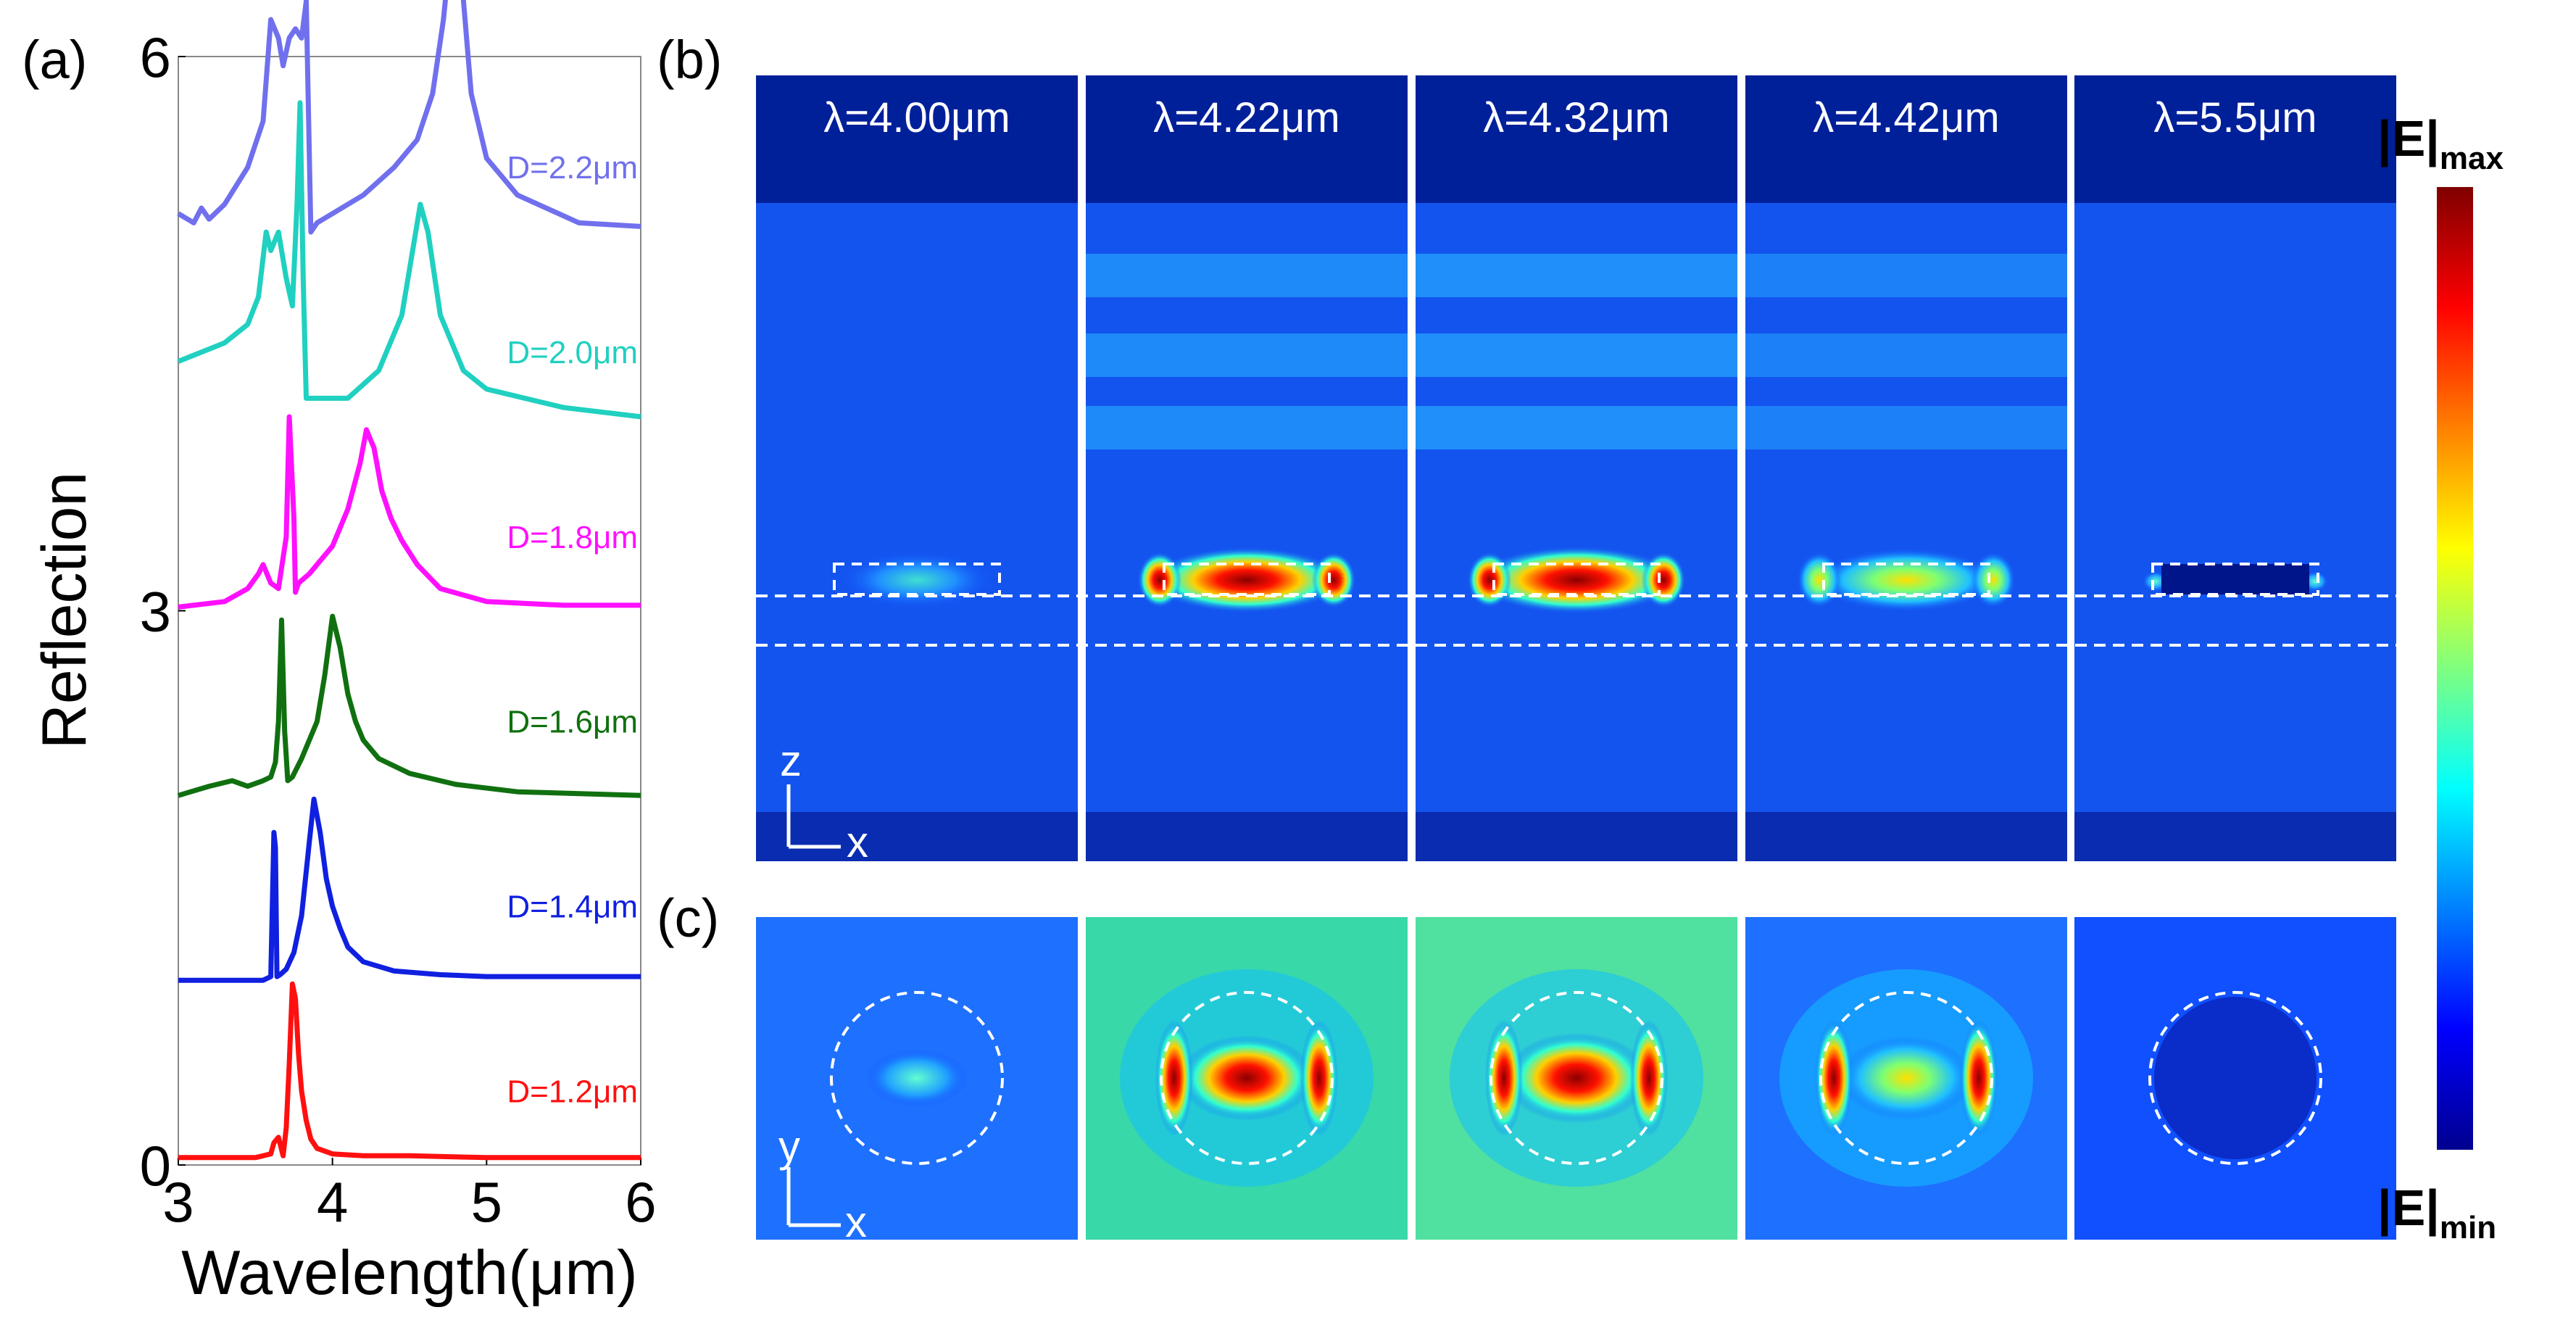  I want to click on wavelength-label: λ=4.00μm, so click(916, 118).